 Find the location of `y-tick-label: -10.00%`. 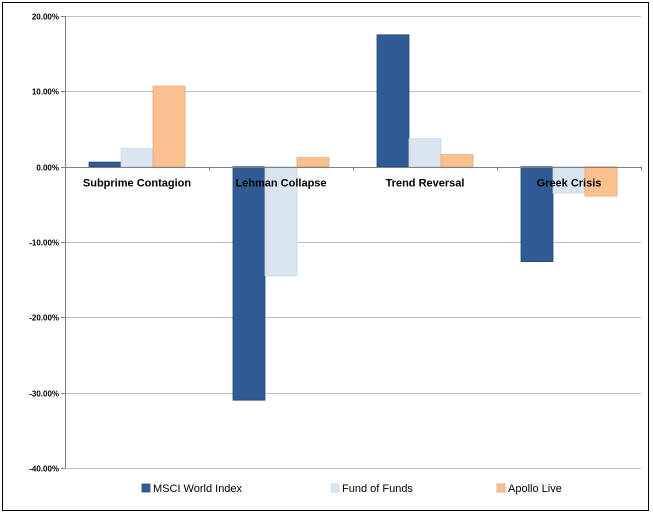

y-tick-label: -10.00% is located at coordinates (44, 243).